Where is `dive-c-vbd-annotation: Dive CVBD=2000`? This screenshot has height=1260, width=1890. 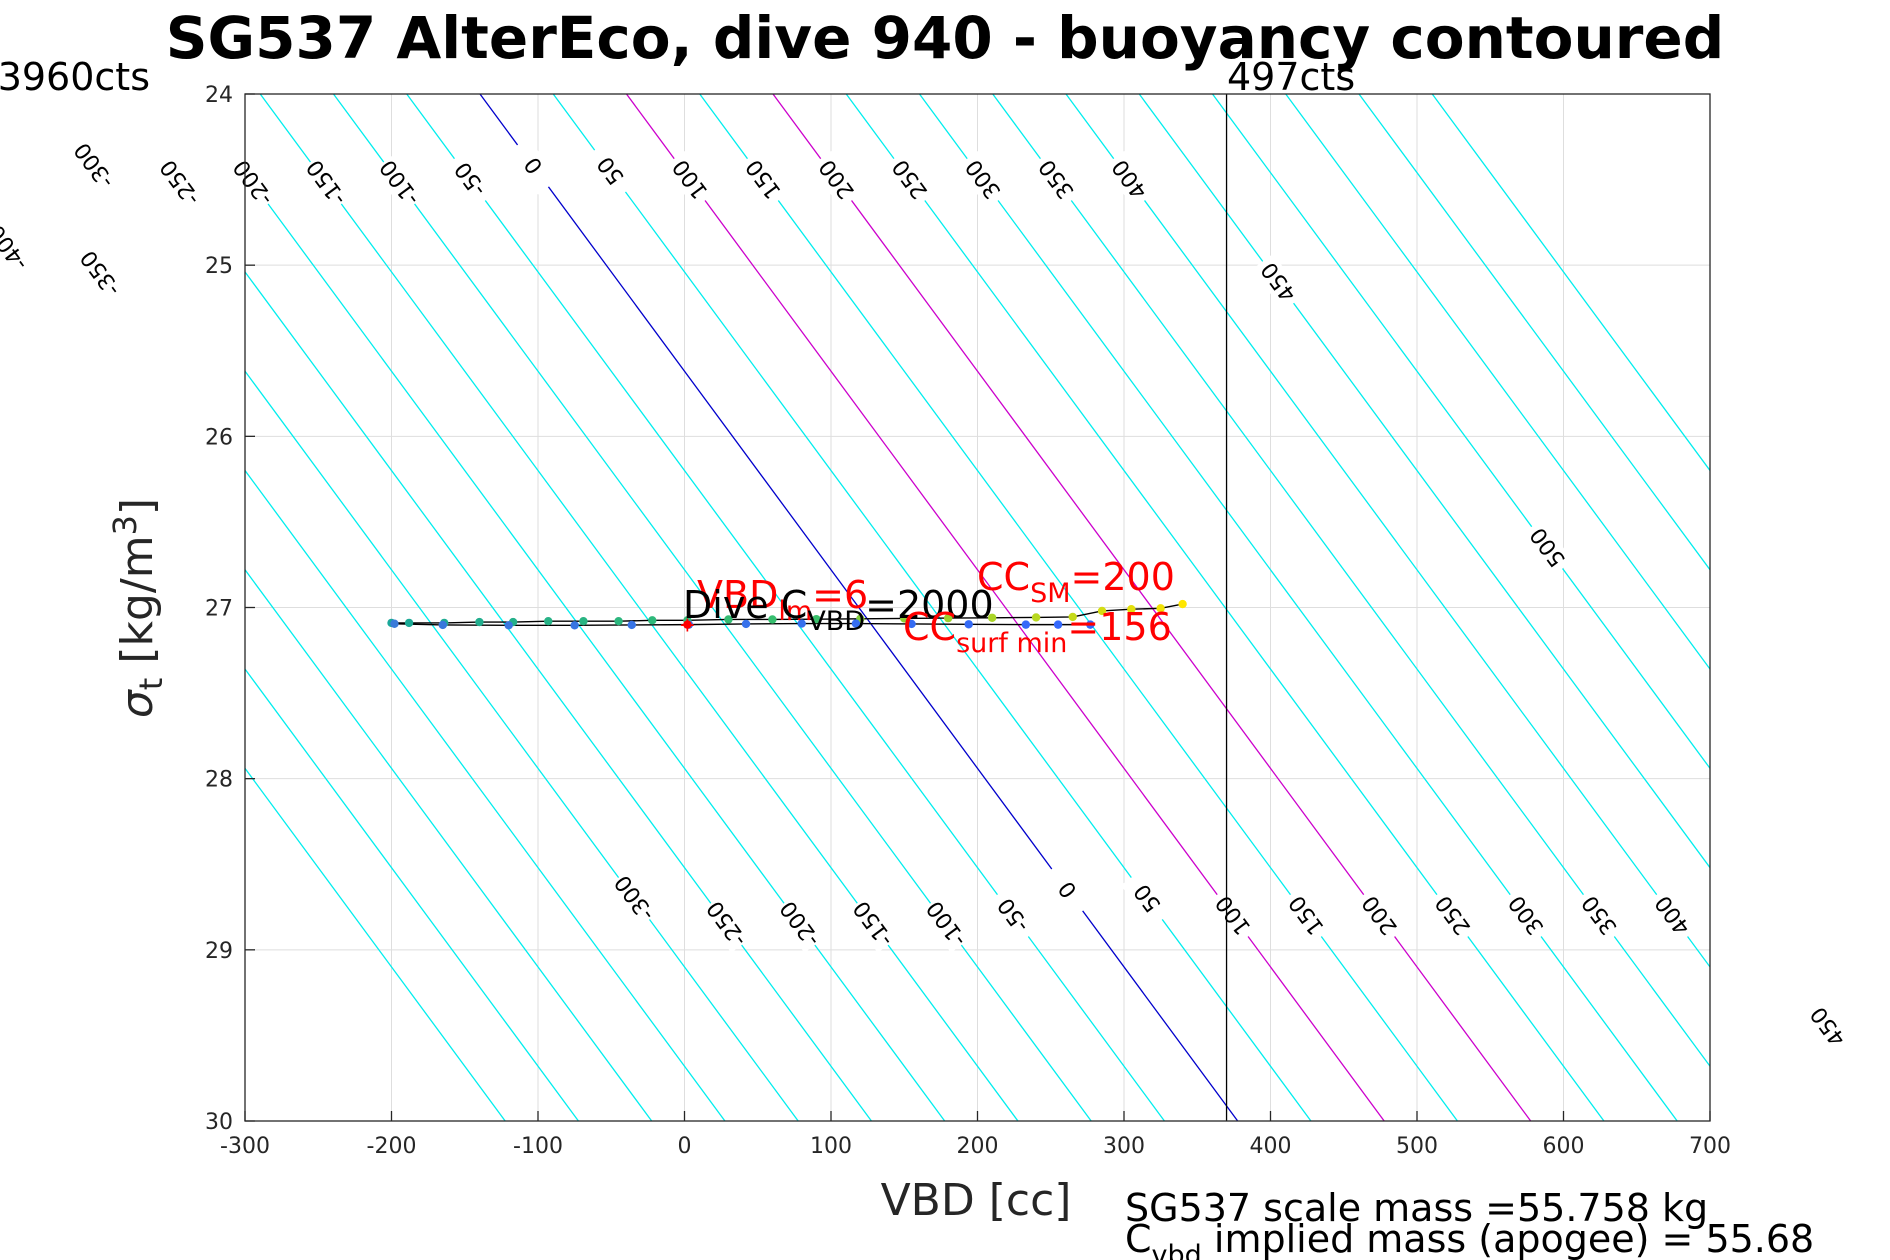
dive-c-vbd-annotation: Dive CVBD=2000 is located at coordinates (838, 610).